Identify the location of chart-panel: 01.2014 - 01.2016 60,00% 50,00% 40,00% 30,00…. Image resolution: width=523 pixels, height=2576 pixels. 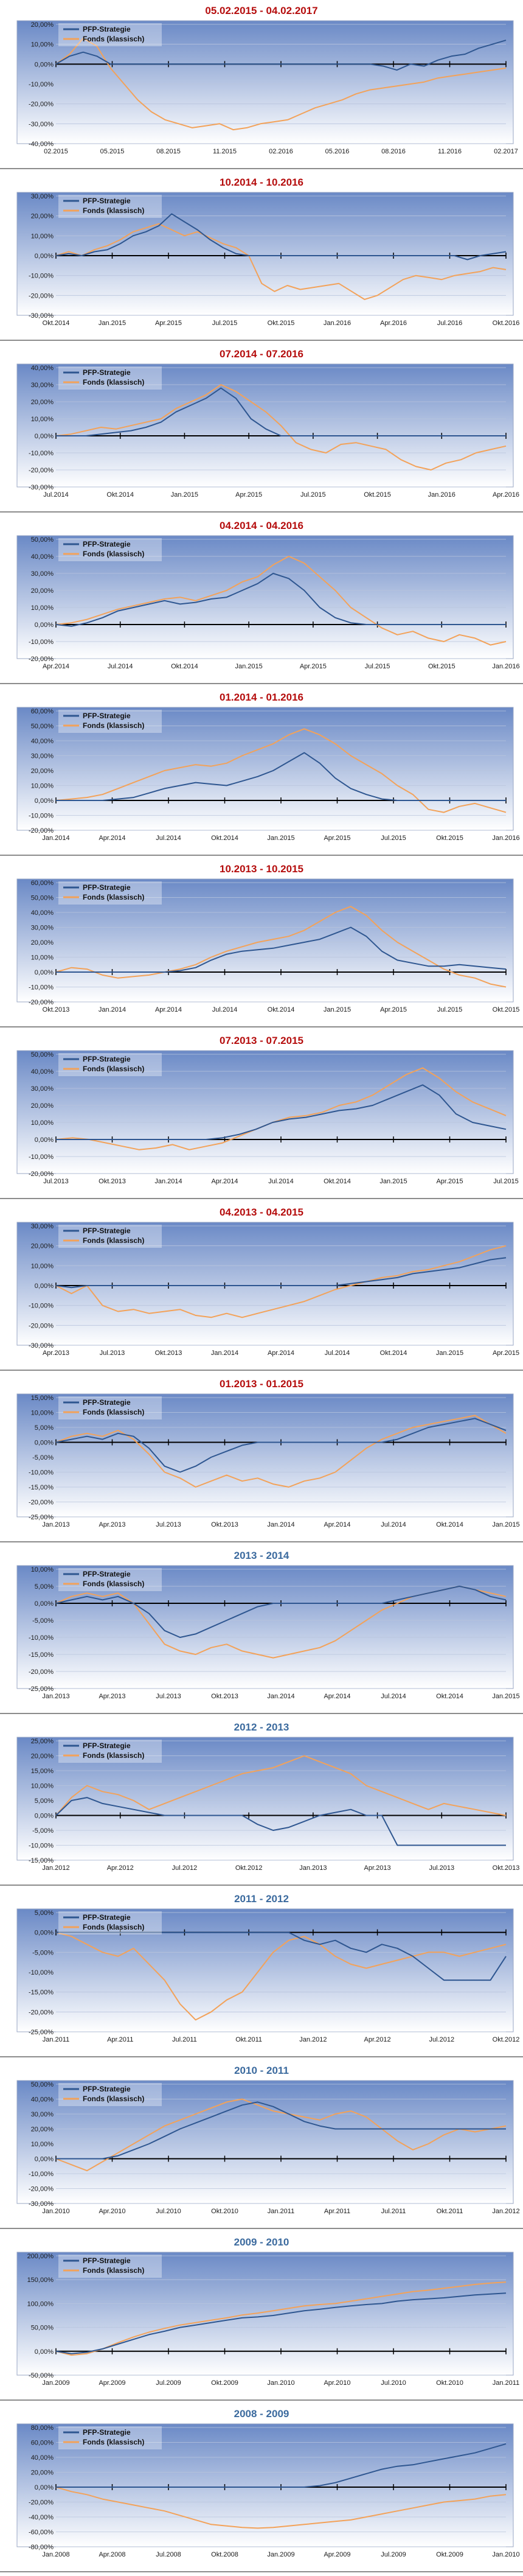
(261, 773).